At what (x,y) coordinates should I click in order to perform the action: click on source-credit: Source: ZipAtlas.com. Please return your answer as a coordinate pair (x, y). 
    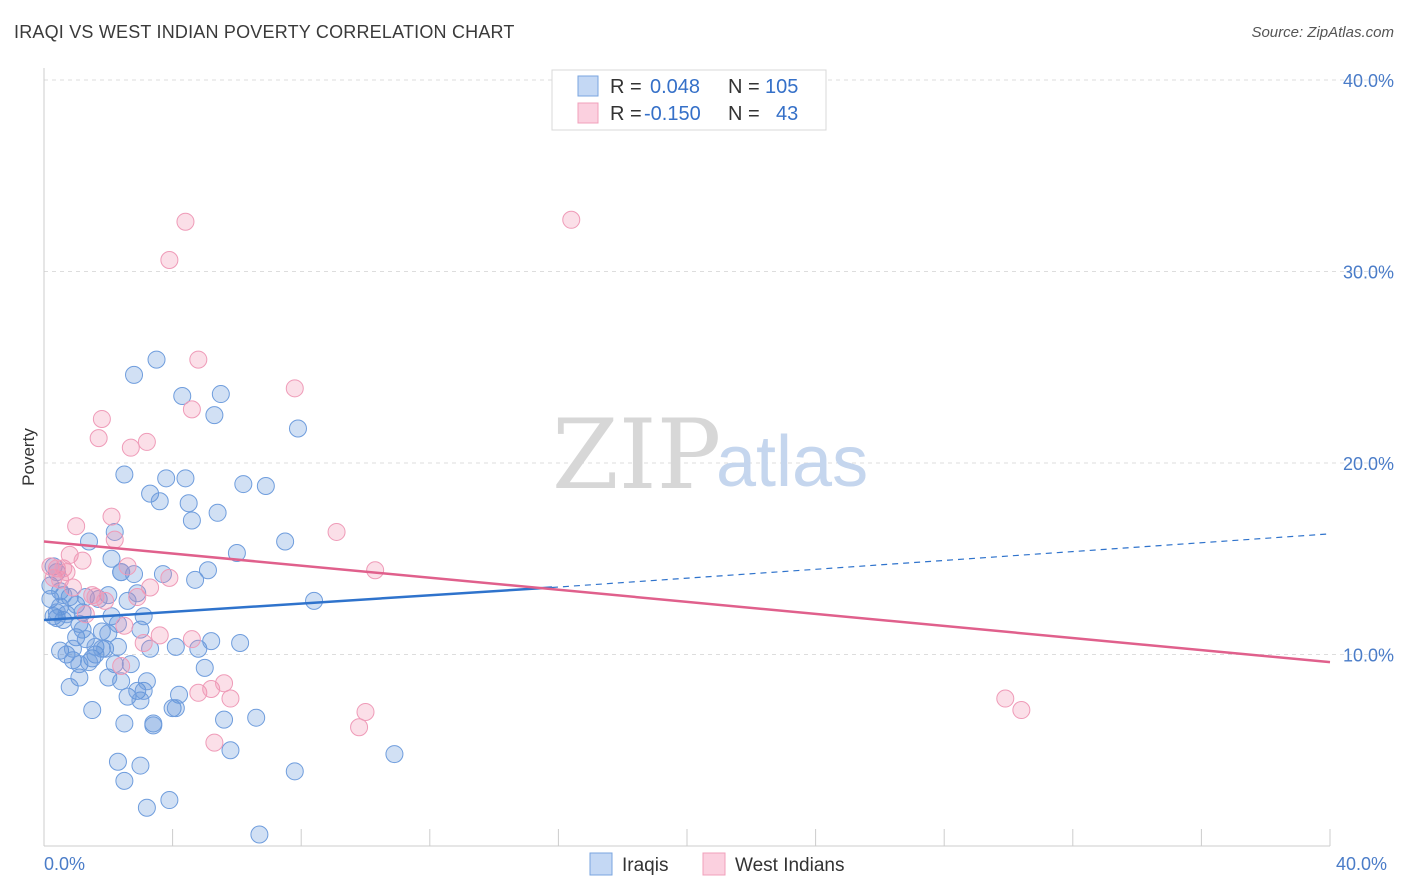
    Looking at the image, I should click on (1322, 32).